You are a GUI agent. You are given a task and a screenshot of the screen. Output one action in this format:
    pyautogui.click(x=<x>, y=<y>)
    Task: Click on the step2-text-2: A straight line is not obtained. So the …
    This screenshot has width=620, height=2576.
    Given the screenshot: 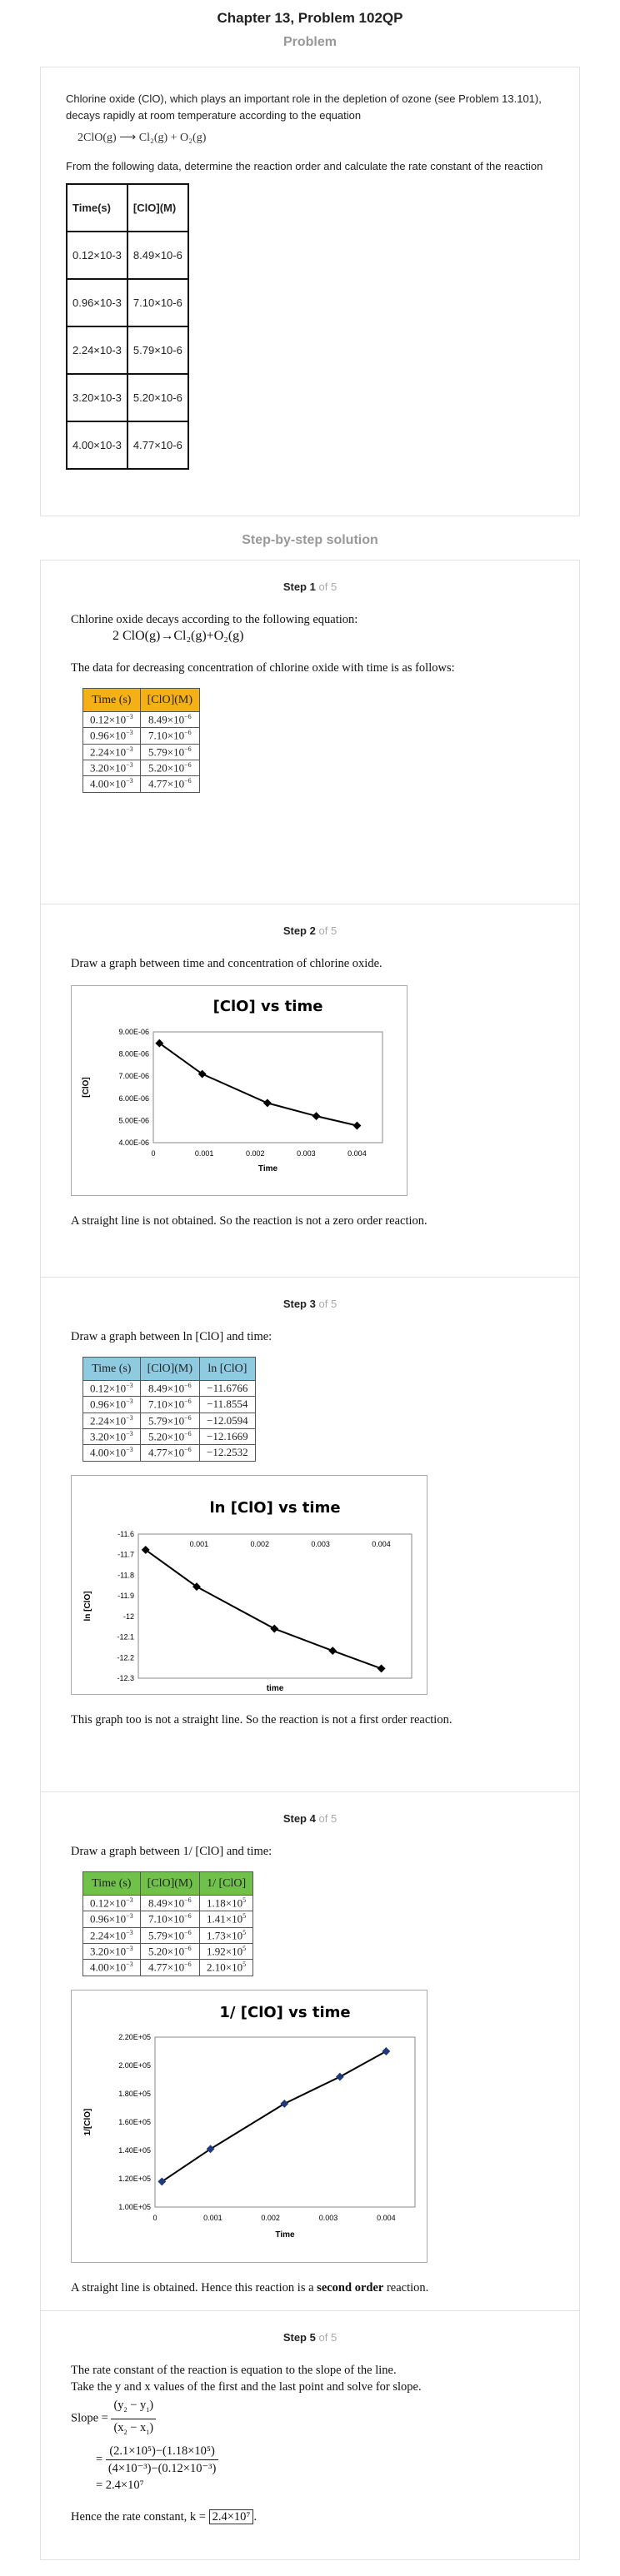 What is the action you would take?
    pyautogui.click(x=249, y=1221)
    